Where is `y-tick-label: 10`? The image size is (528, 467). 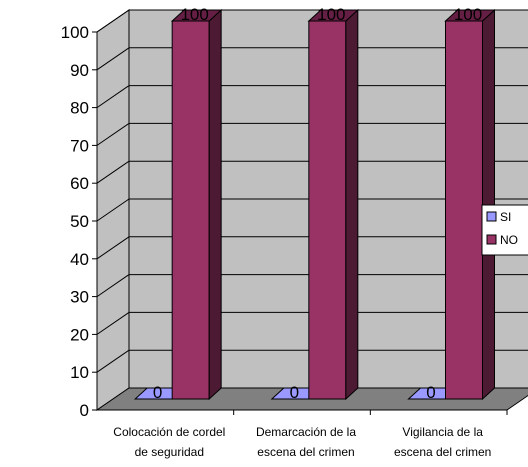 y-tick-label: 10 is located at coordinates (79, 372).